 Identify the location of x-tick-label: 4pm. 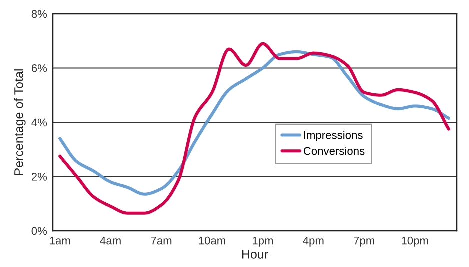
(313, 241).